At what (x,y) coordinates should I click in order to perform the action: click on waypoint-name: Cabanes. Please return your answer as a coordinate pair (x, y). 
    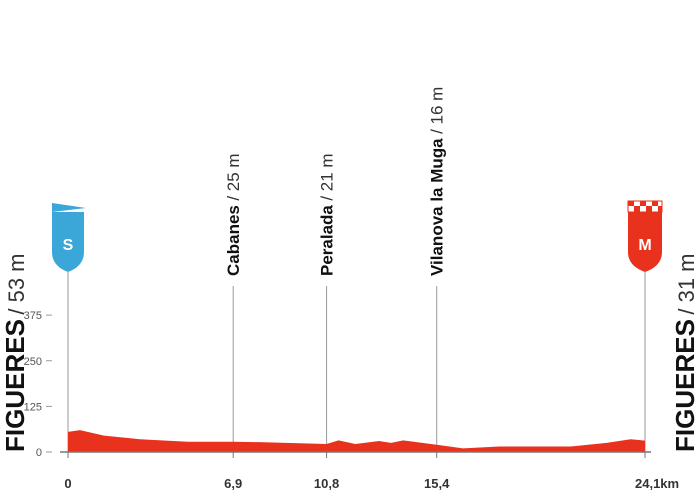
    Looking at the image, I should click on (233, 240).